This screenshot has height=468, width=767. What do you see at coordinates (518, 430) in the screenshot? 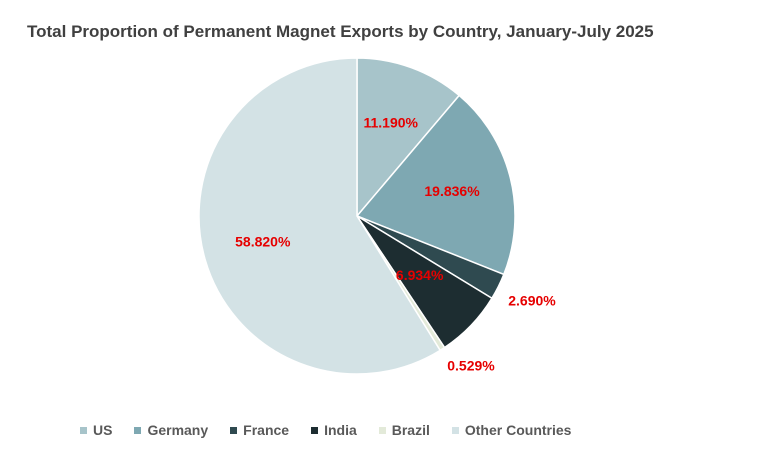
I see `legend-label-other-countries: Other Countries` at bounding box center [518, 430].